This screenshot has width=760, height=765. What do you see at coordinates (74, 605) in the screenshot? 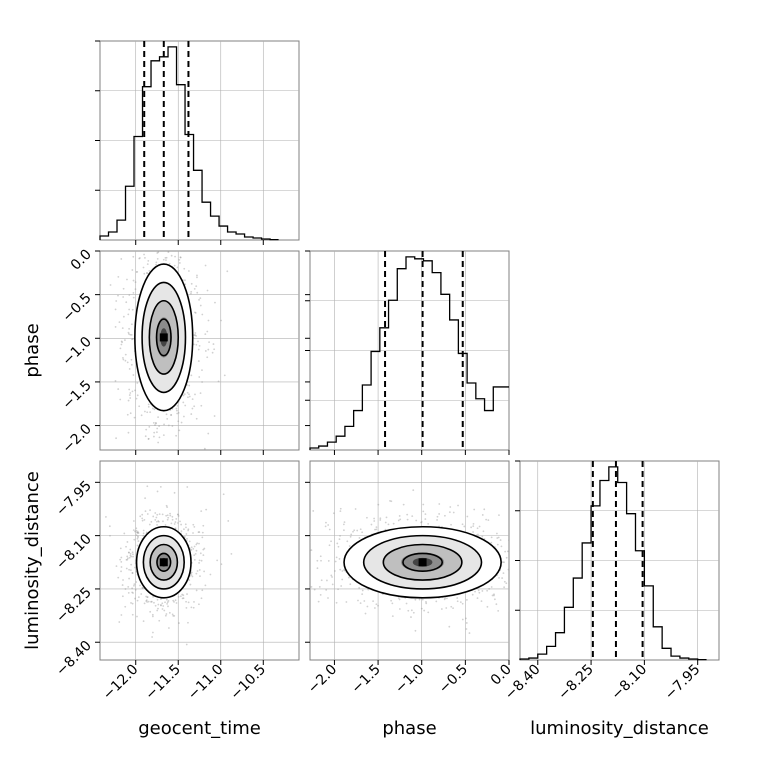
I see `y-tick-label: −8.25` at bounding box center [74, 605].